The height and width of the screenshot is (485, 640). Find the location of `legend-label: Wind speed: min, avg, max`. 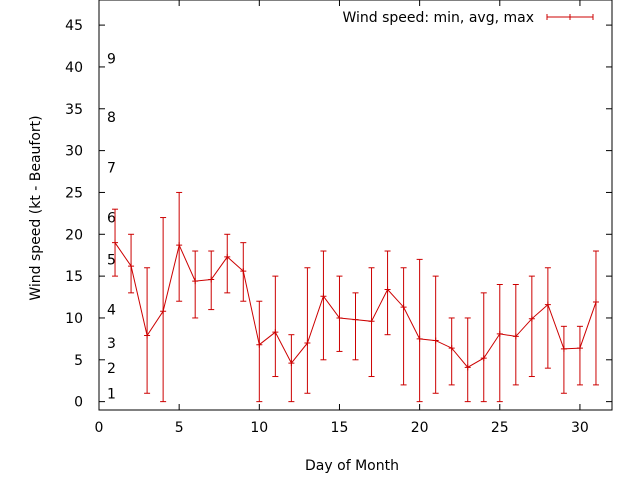

legend-label: Wind speed: min, avg, max is located at coordinates (438, 18).